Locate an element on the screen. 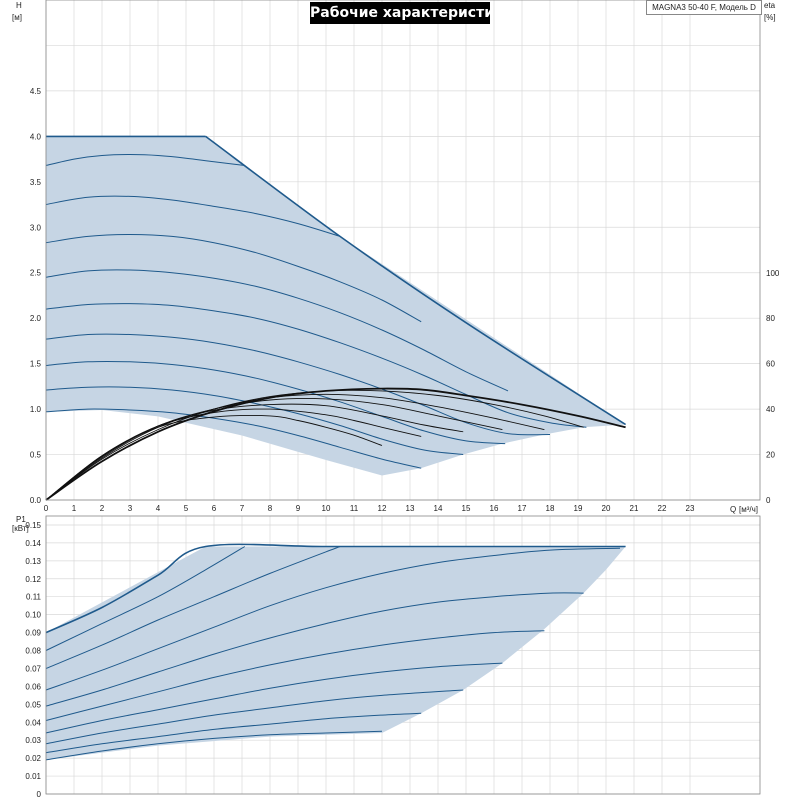  power-tick-label: 0.08 is located at coordinates (33, 651).